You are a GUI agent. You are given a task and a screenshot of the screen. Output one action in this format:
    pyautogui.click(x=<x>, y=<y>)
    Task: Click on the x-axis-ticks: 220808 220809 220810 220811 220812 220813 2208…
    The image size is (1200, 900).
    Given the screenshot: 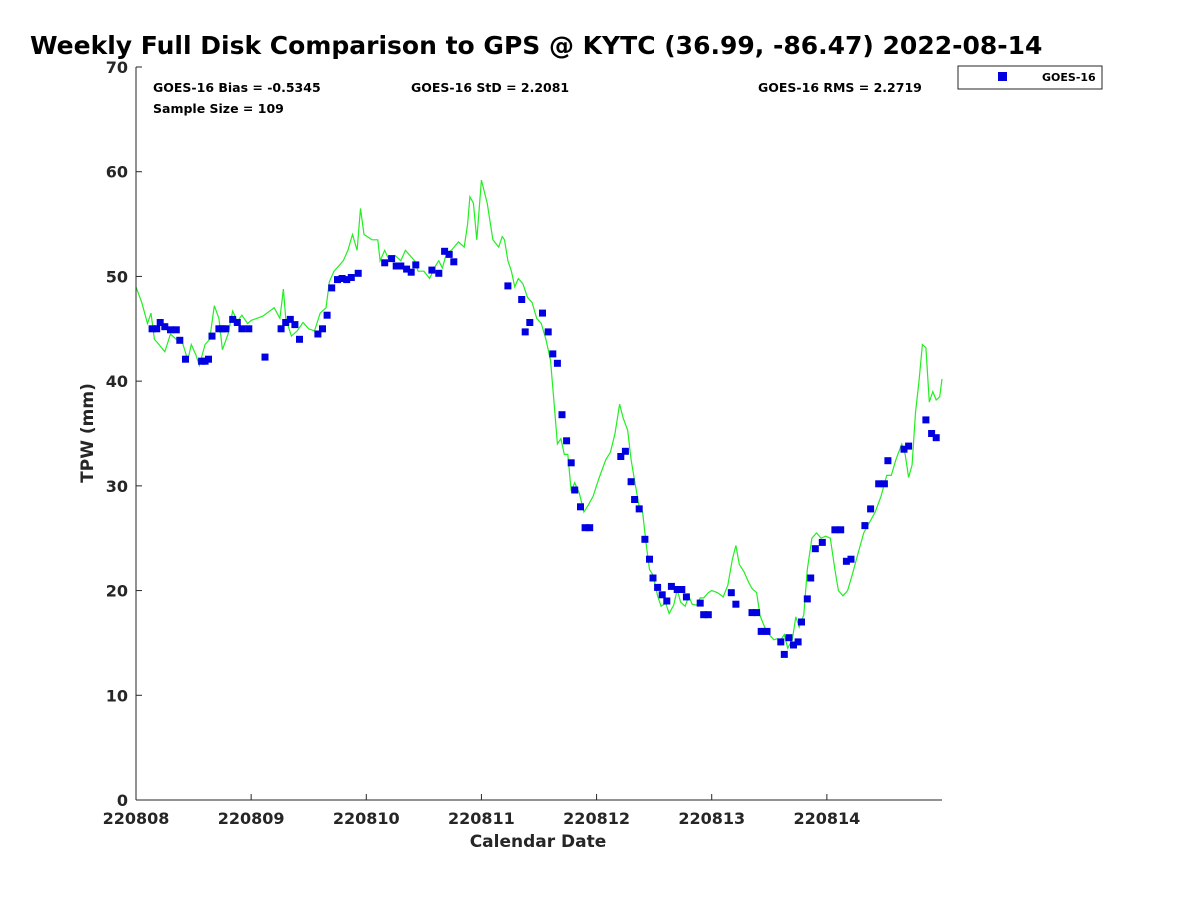 What is the action you would take?
    pyautogui.click(x=481, y=811)
    